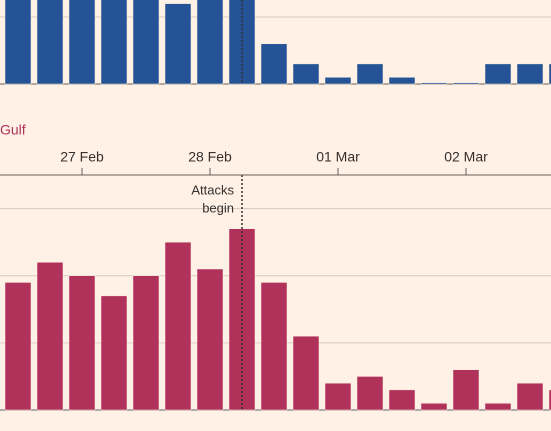 This screenshot has height=431, width=551. Describe the element at coordinates (212, 189) in the screenshot. I see `annotation: Attacks` at that location.